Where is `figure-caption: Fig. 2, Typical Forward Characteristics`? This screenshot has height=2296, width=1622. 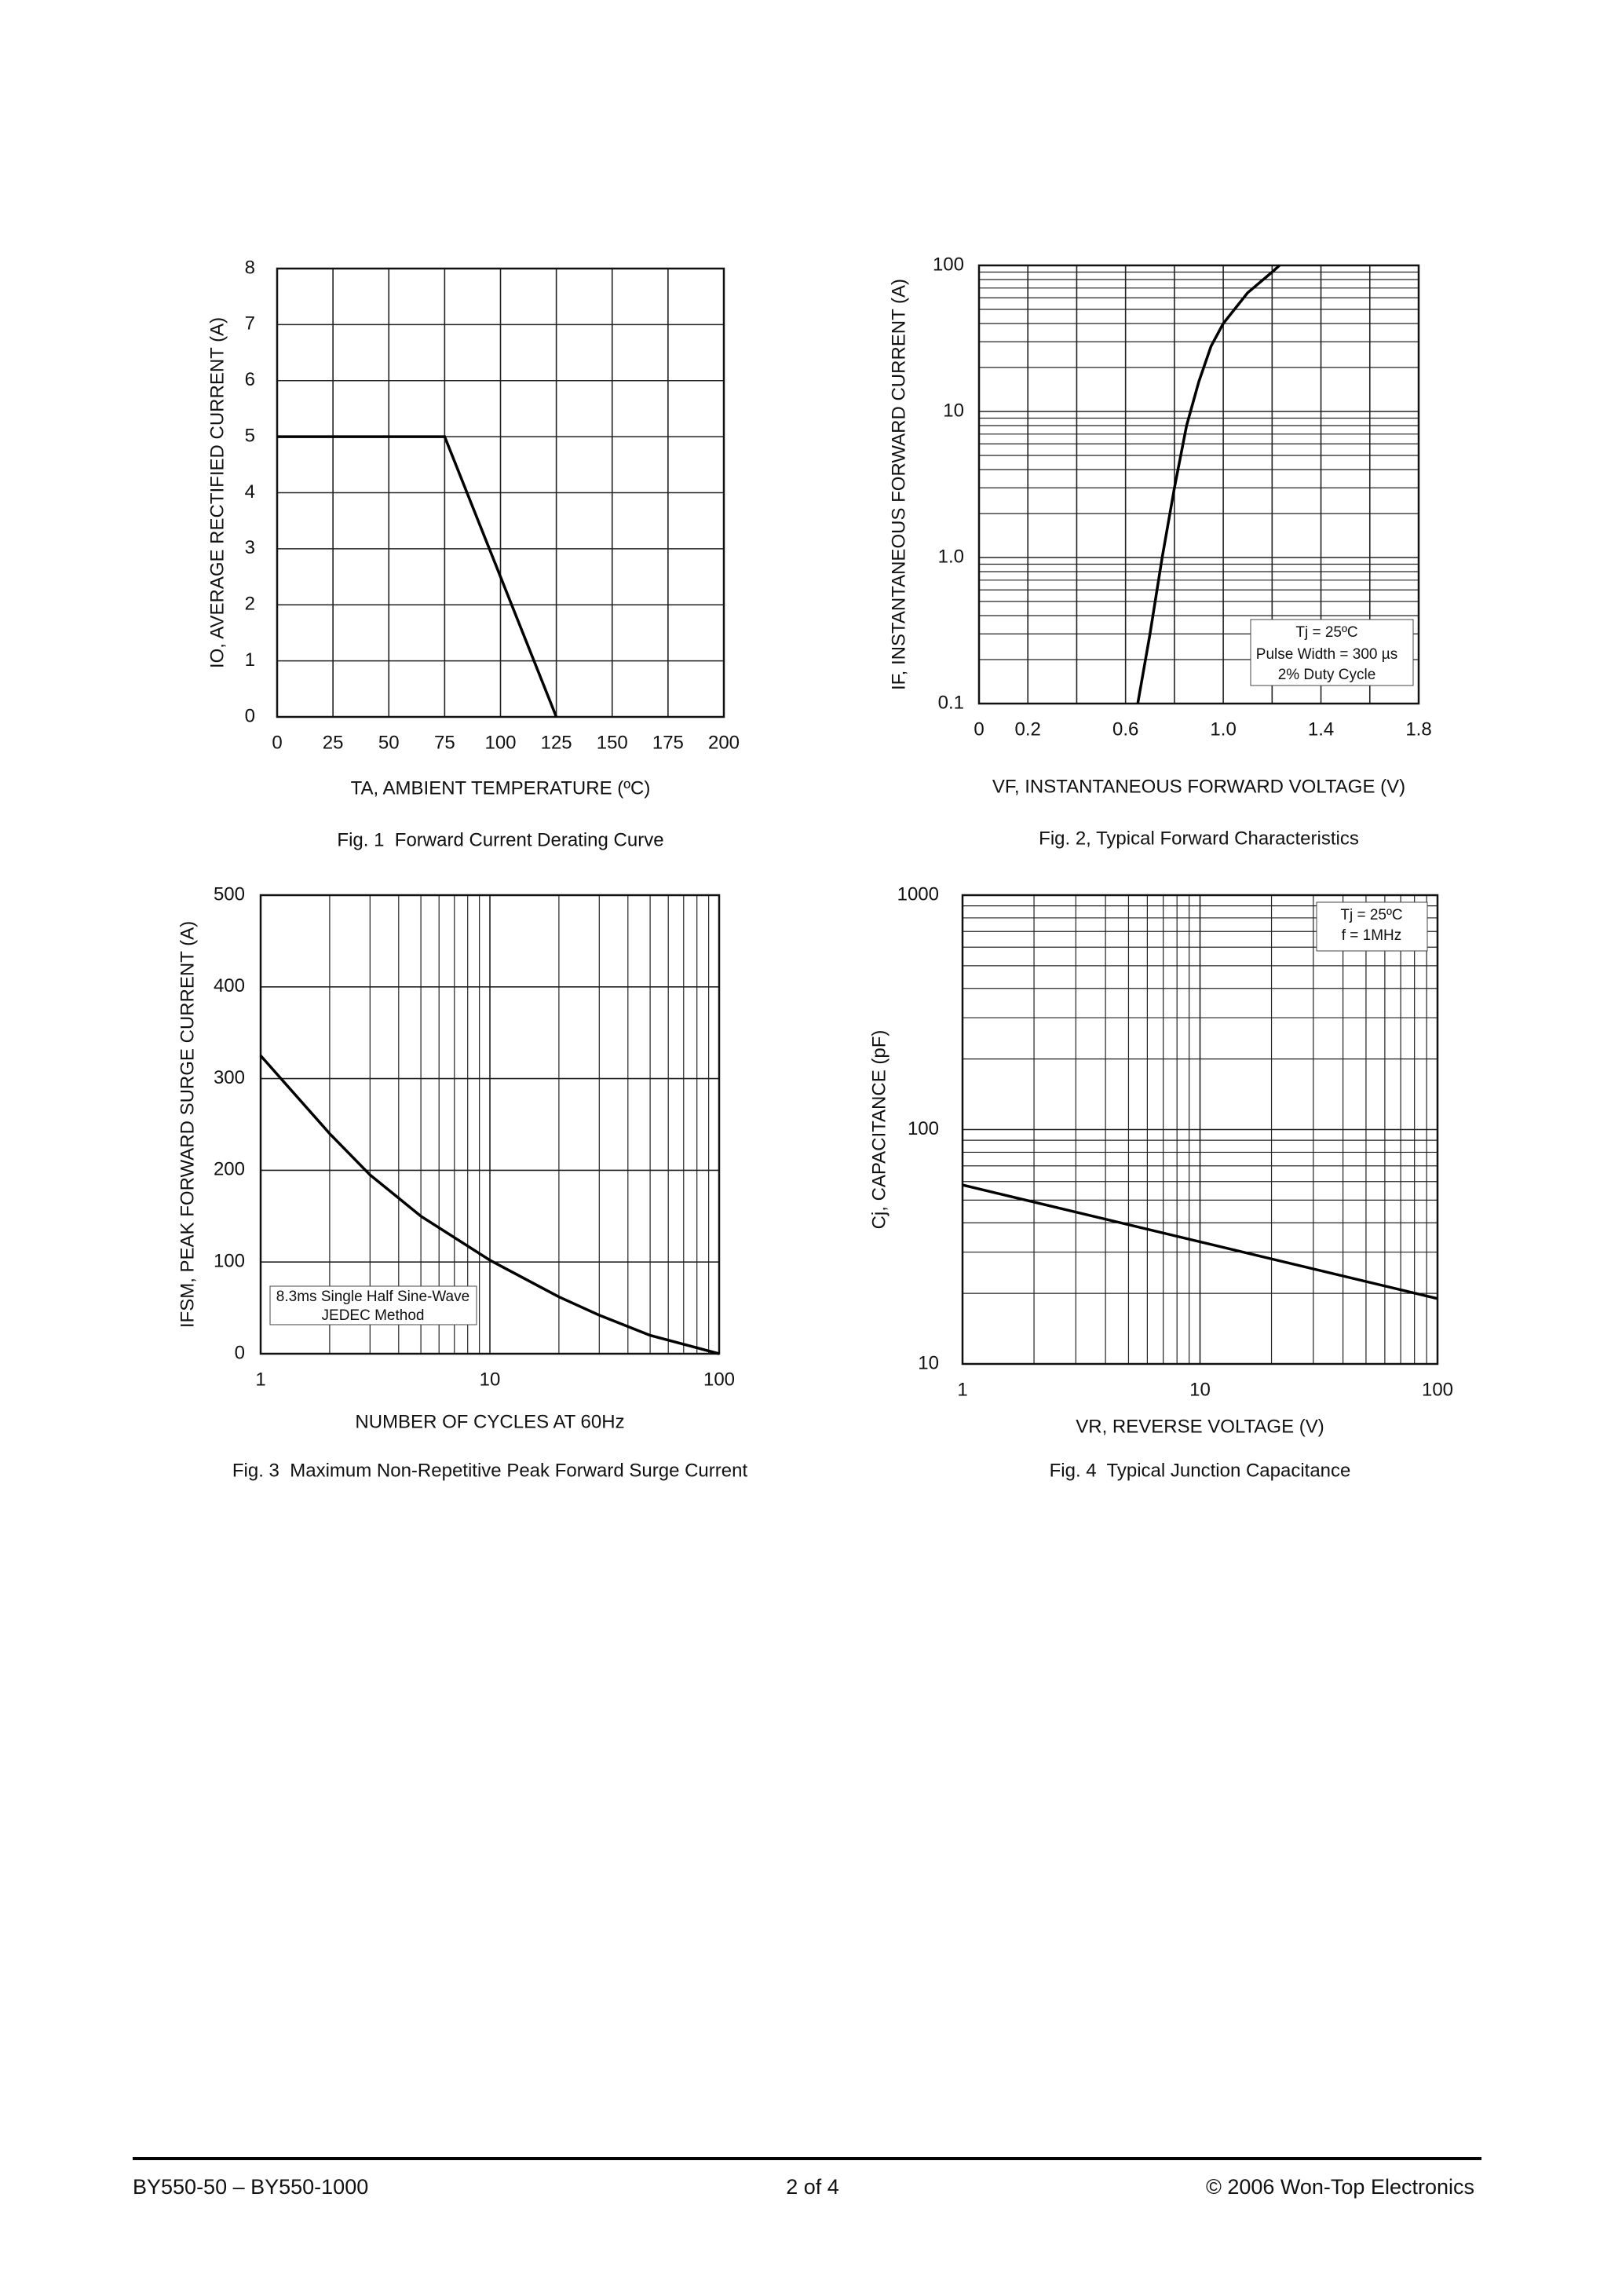 figure-caption: Fig. 2, Typical Forward Characteristics is located at coordinates (1199, 839).